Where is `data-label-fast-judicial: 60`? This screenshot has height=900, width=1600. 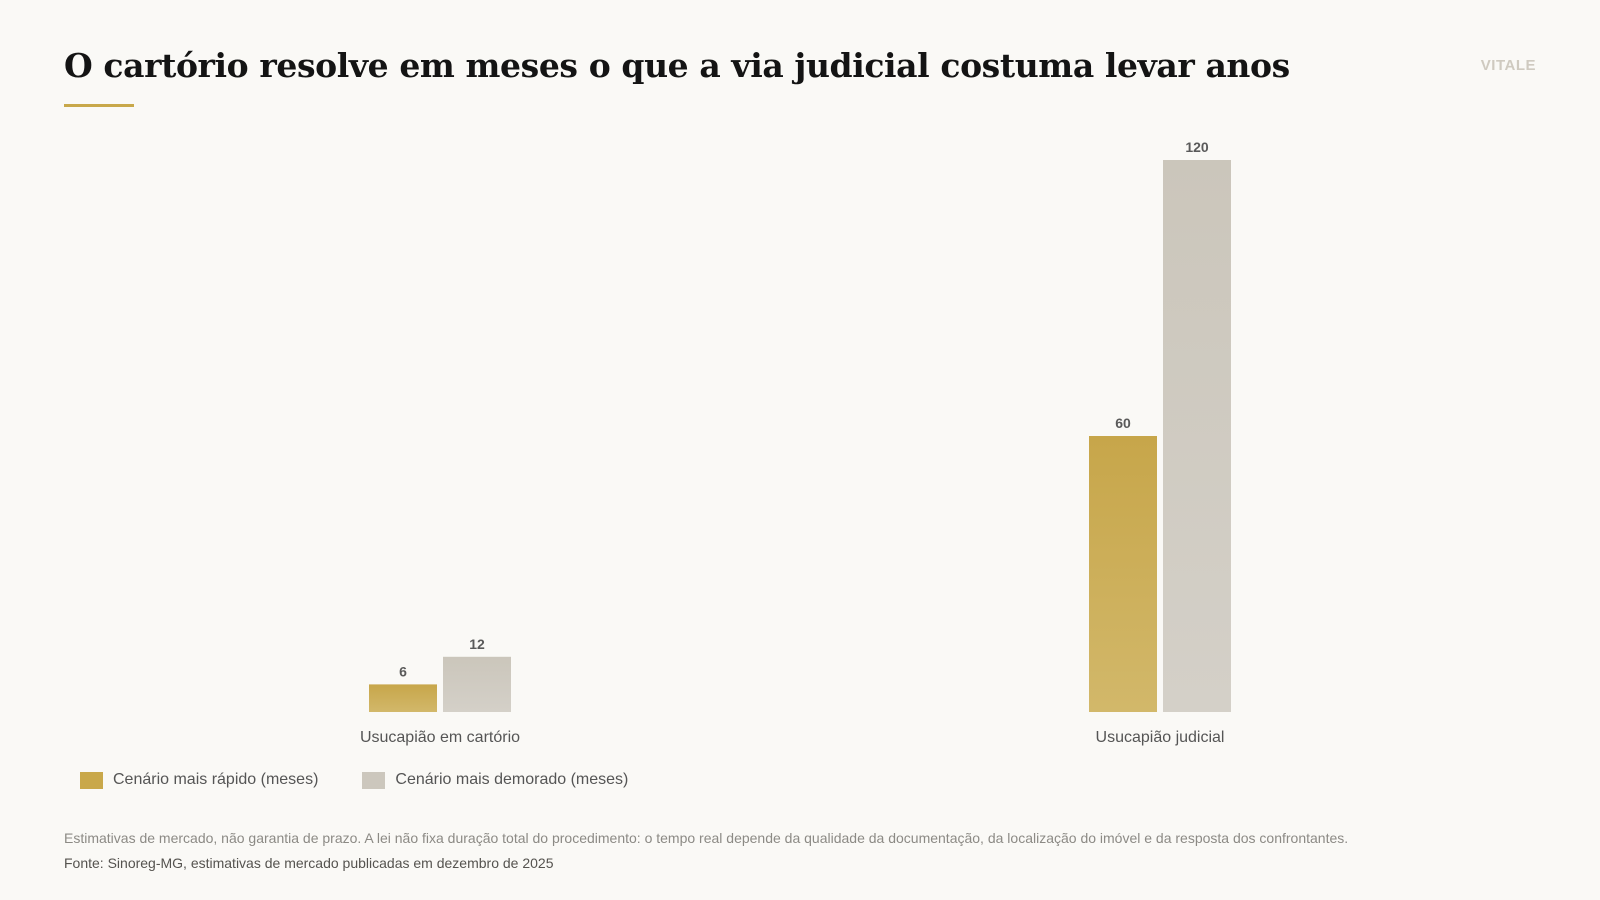 data-label-fast-judicial: 60 is located at coordinates (1123, 423).